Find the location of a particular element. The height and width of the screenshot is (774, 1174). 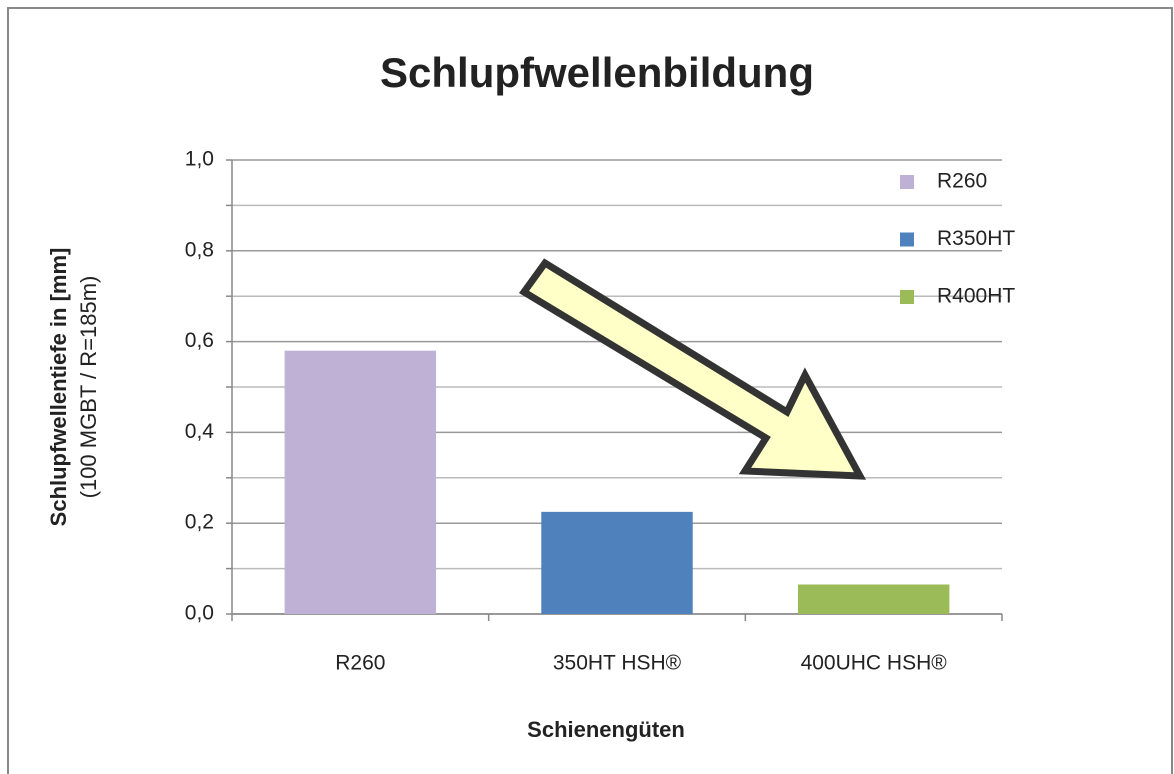

x-tick-label: R260 is located at coordinates (360, 663).